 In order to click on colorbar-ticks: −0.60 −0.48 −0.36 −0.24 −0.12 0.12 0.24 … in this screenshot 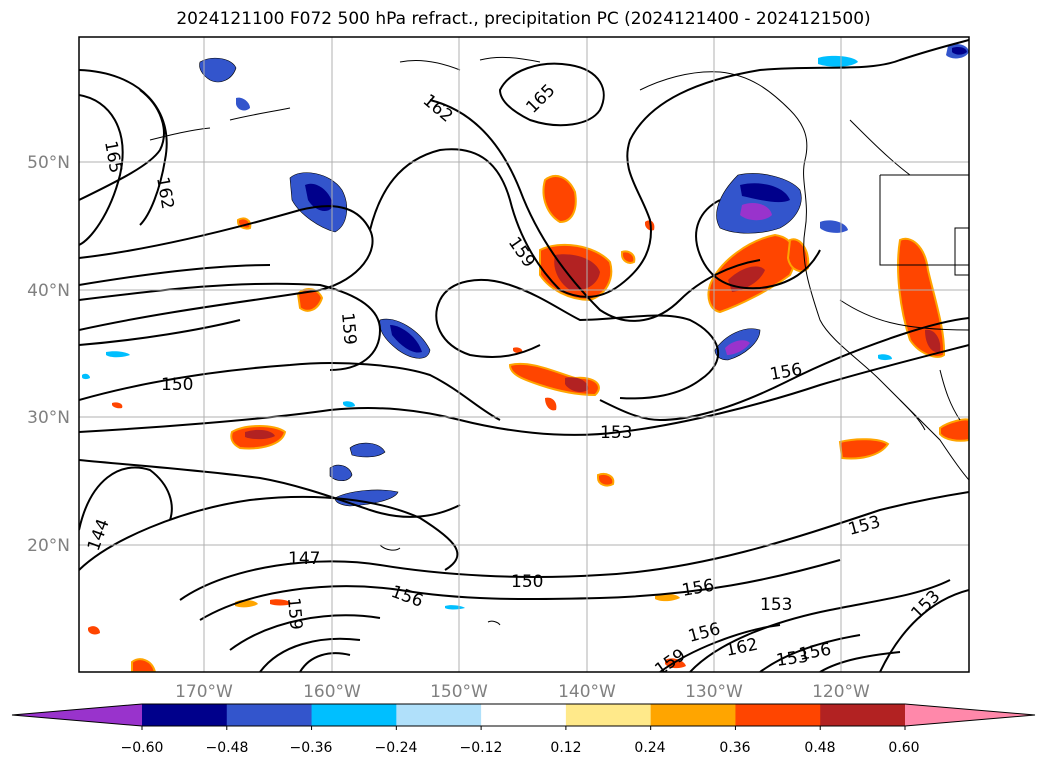, I will do `click(520, 741)`.